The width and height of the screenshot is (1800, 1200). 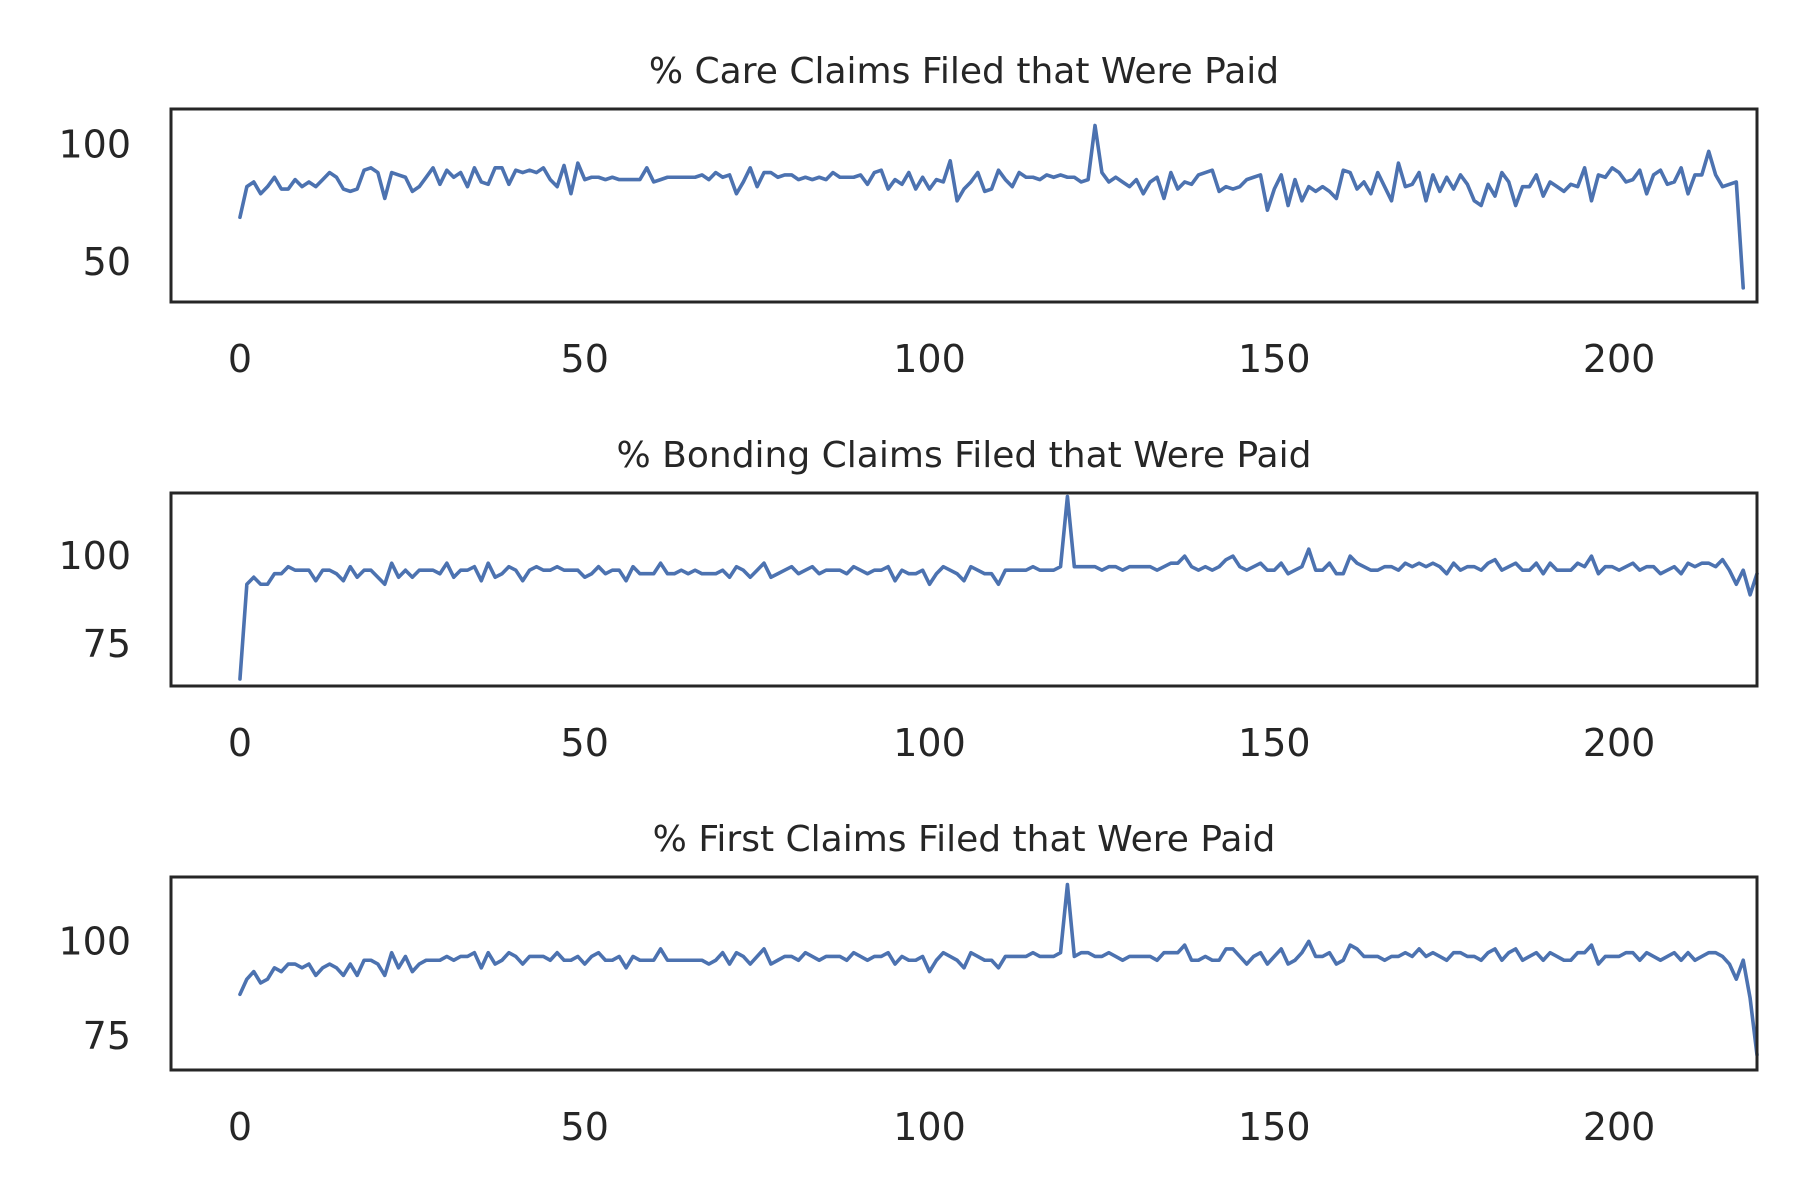 I want to click on chart-title: % Care Claims Filed that Were Paid, so click(x=964, y=71).